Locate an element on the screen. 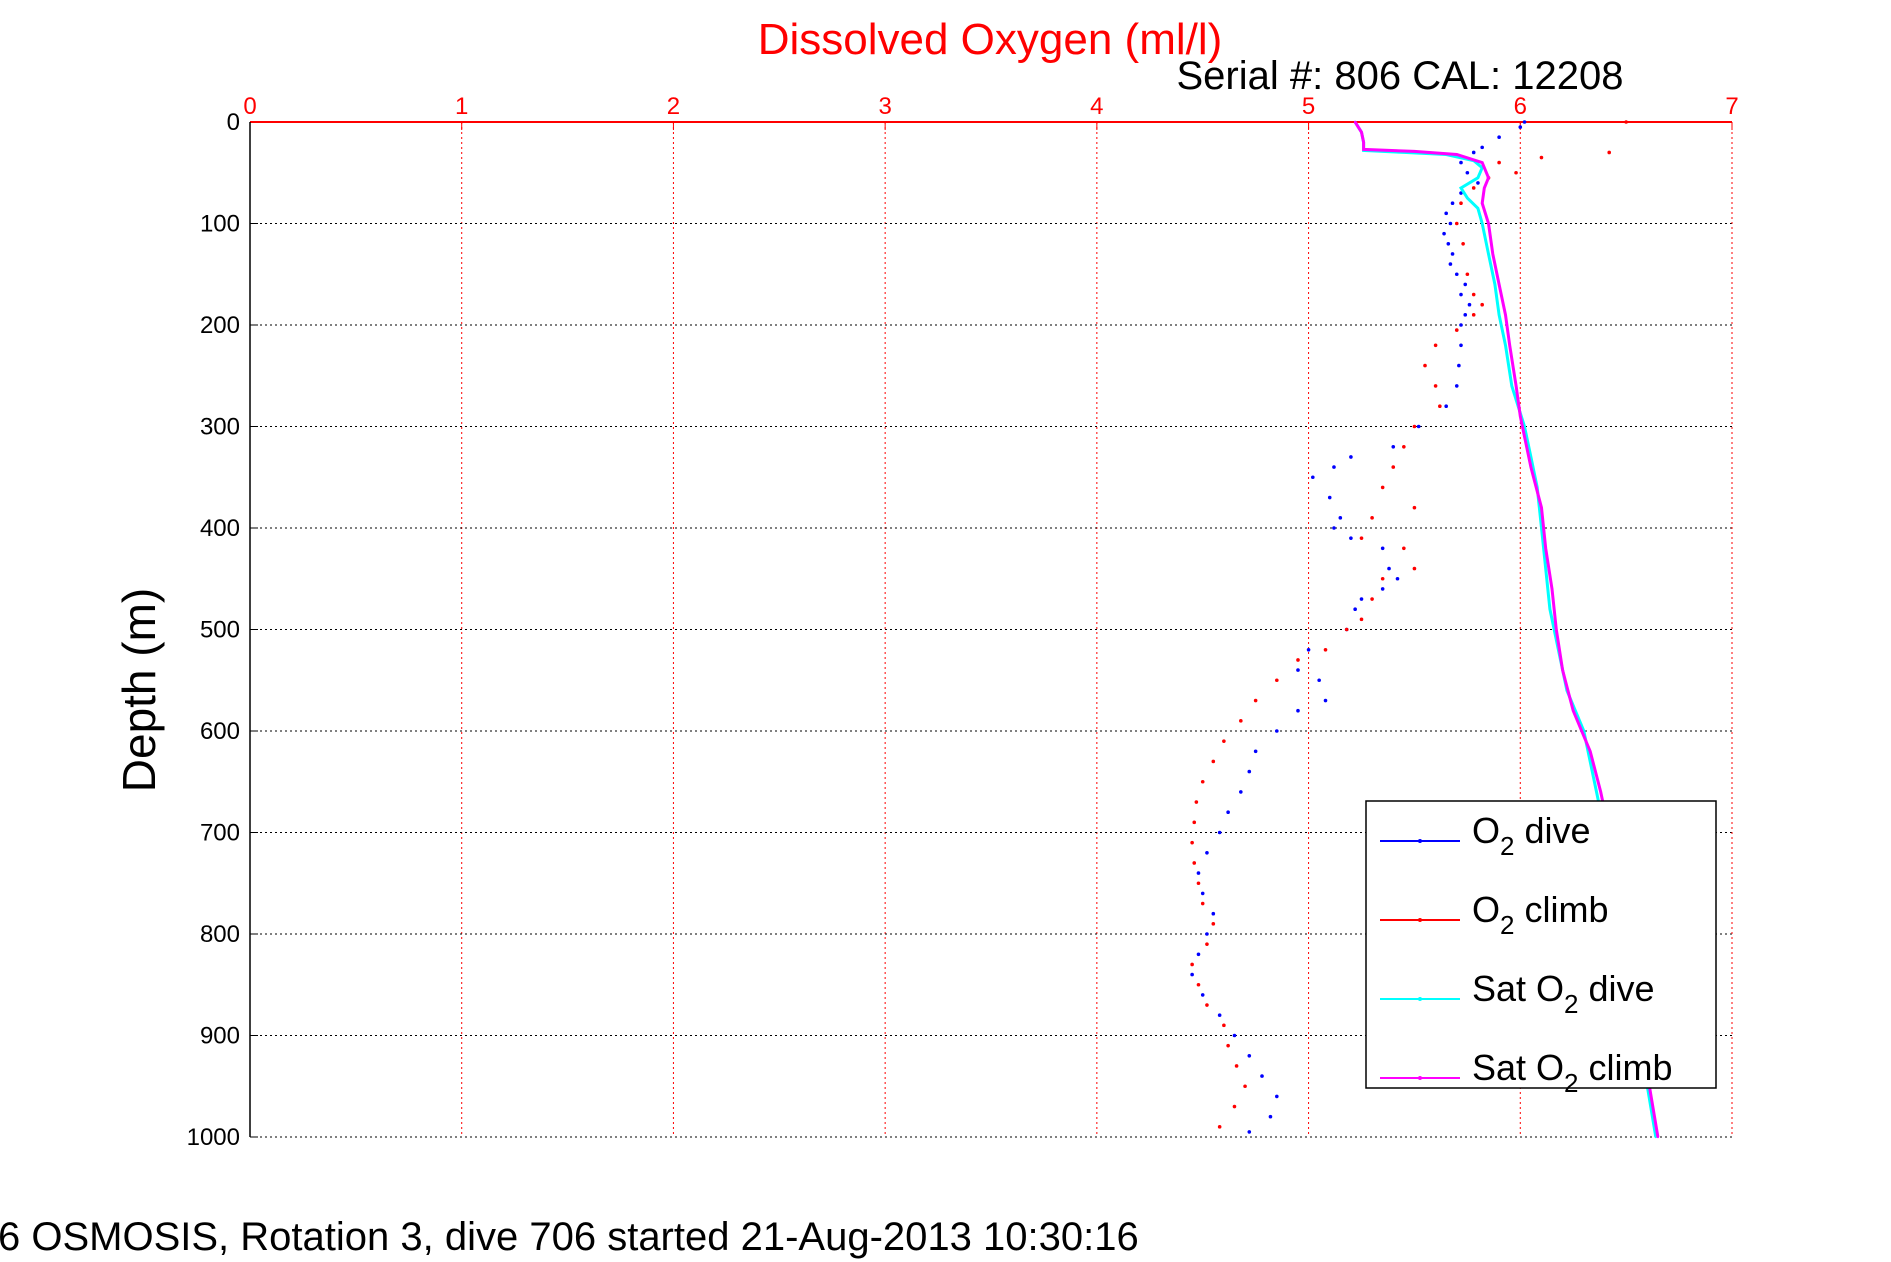 This screenshot has width=1891, height=1262. legend-box is located at coordinates (1541, 944).